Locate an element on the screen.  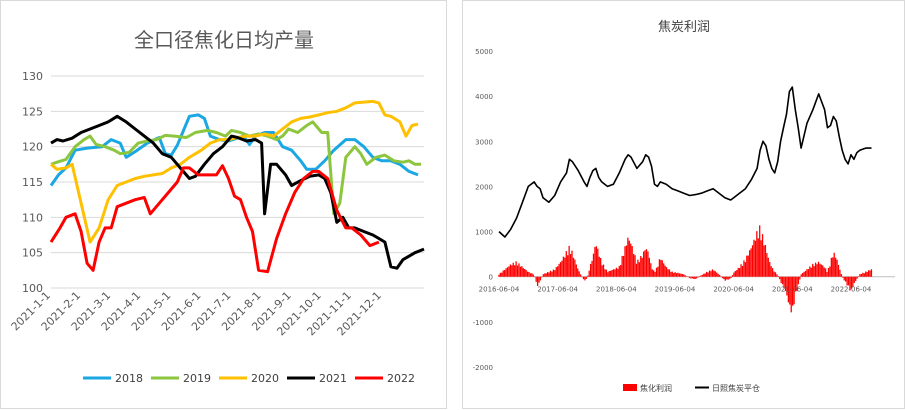
production-y-tick-label: 100 is located at coordinates (32, 288).